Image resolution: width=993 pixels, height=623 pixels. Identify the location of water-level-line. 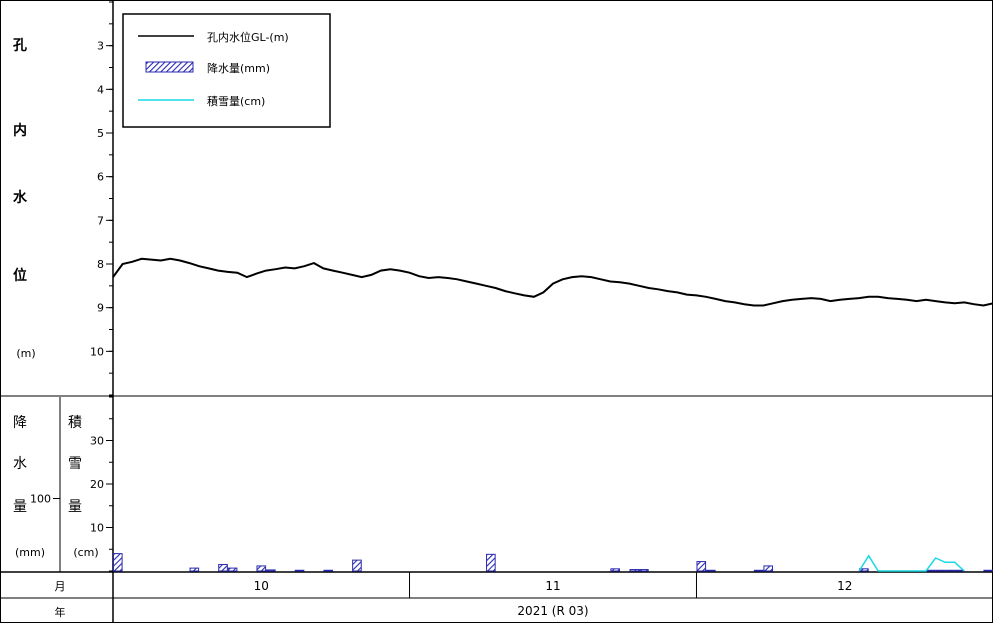
(552, 282).